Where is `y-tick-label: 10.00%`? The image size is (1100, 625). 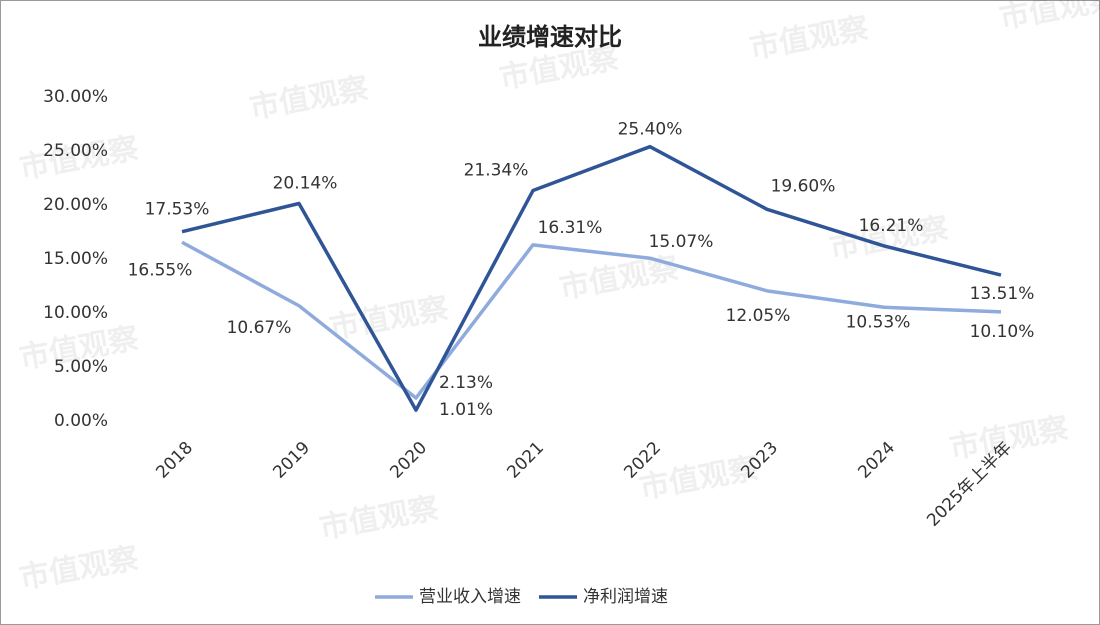 y-tick-label: 10.00% is located at coordinates (75, 313).